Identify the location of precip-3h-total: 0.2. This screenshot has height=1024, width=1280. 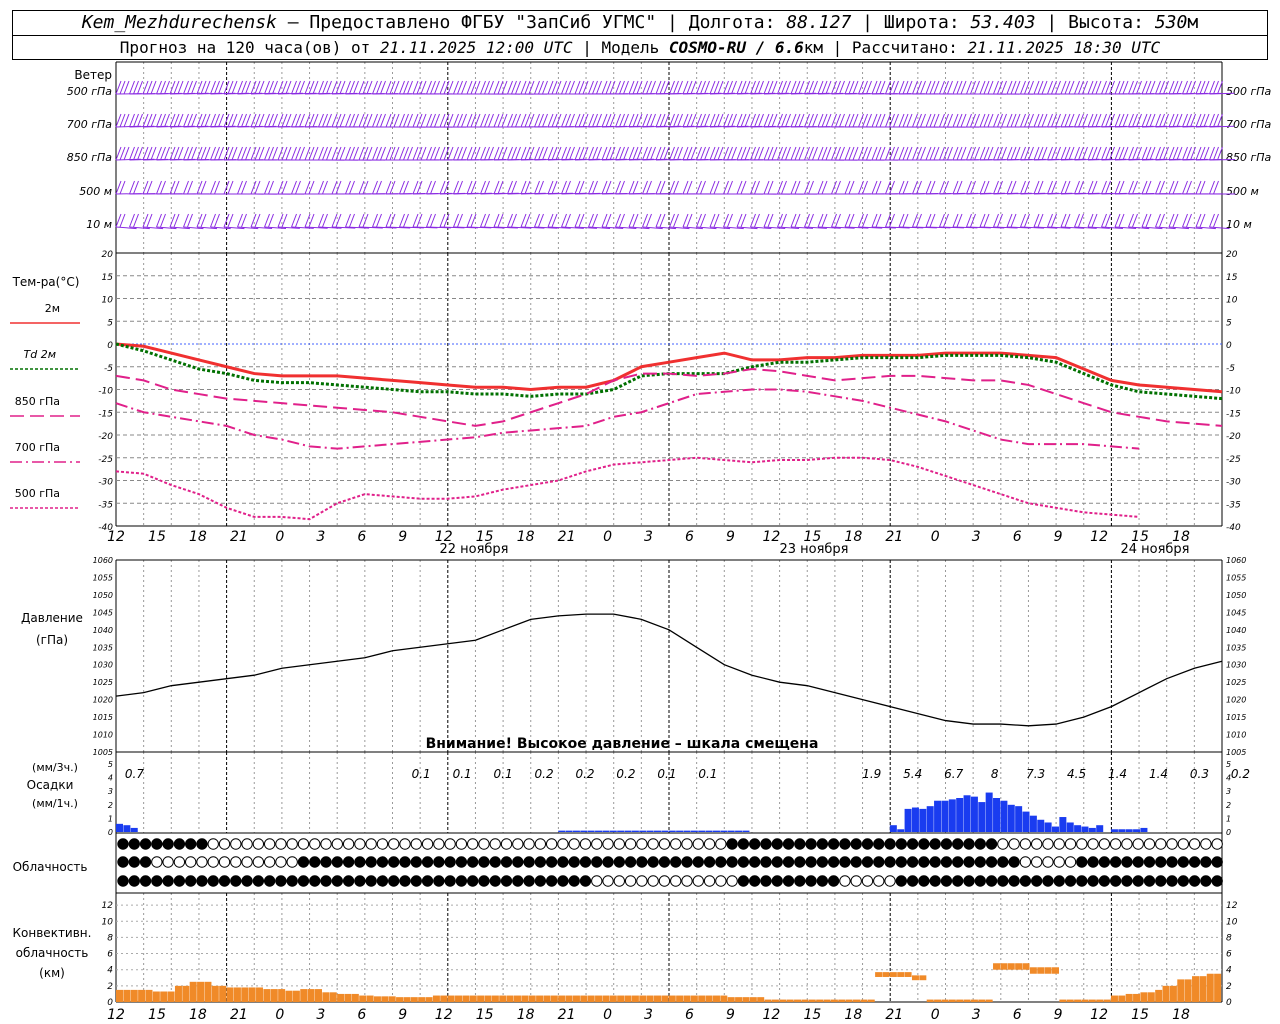
(625, 774).